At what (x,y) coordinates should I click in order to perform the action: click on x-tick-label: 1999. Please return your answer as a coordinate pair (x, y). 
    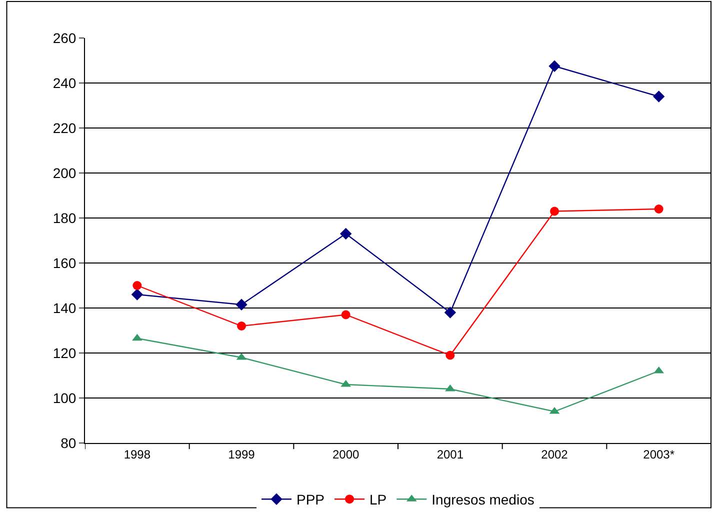
    Looking at the image, I should click on (242, 454).